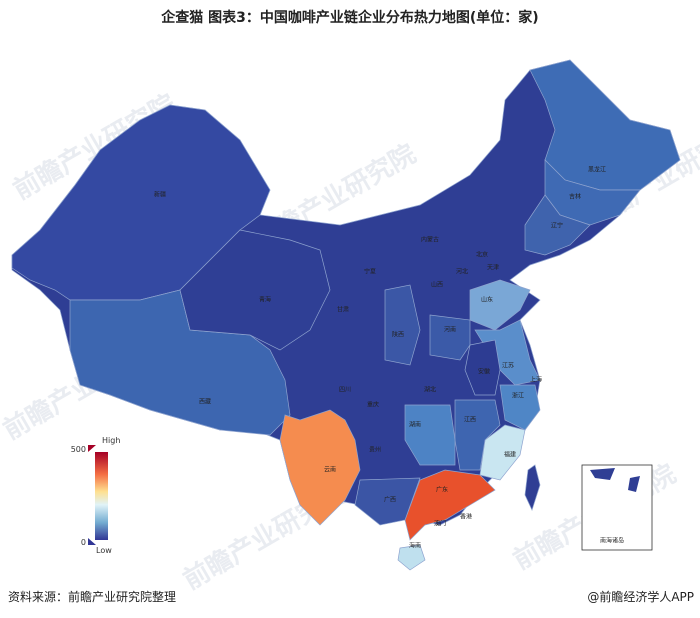 The height and width of the screenshot is (618, 700). I want to click on legend-min: 0, so click(83, 542).